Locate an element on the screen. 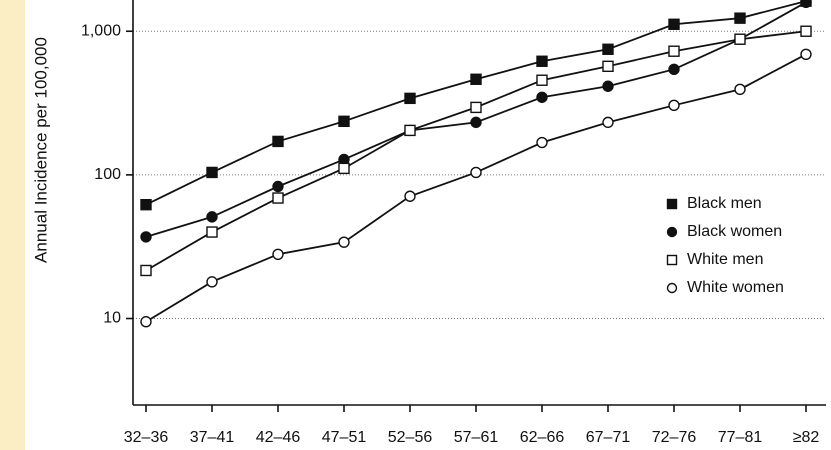  x-tick-label: 37–41 is located at coordinates (212, 437).